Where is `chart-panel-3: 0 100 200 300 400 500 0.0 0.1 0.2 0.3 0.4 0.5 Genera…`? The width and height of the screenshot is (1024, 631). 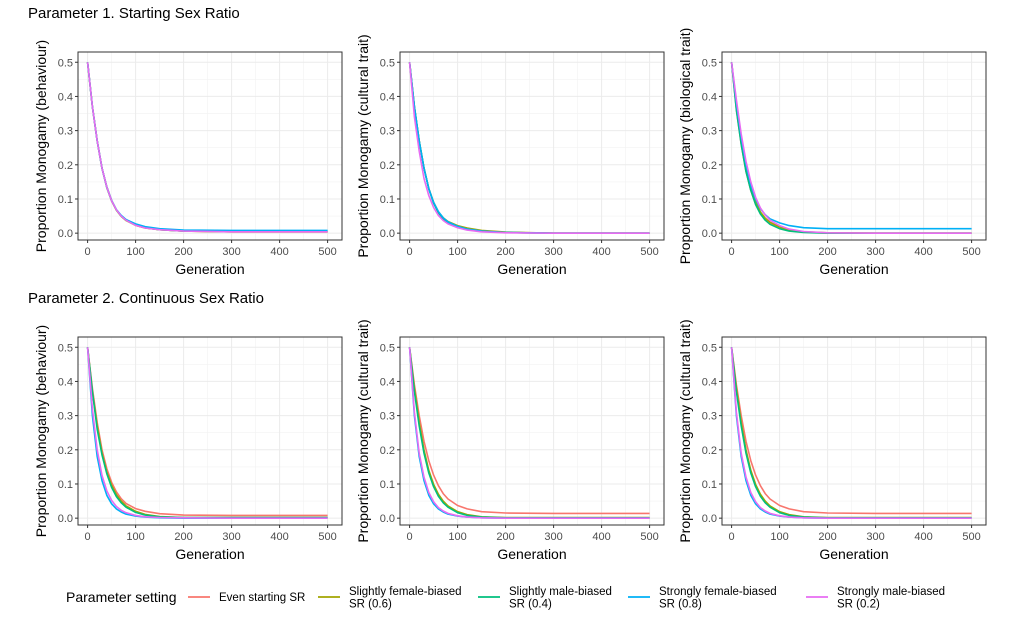 chart-panel-3: 0 100 200 300 400 500 0.0 0.1 0.2 0.3 0.4 0.5 Genera… is located at coordinates (832, 152).